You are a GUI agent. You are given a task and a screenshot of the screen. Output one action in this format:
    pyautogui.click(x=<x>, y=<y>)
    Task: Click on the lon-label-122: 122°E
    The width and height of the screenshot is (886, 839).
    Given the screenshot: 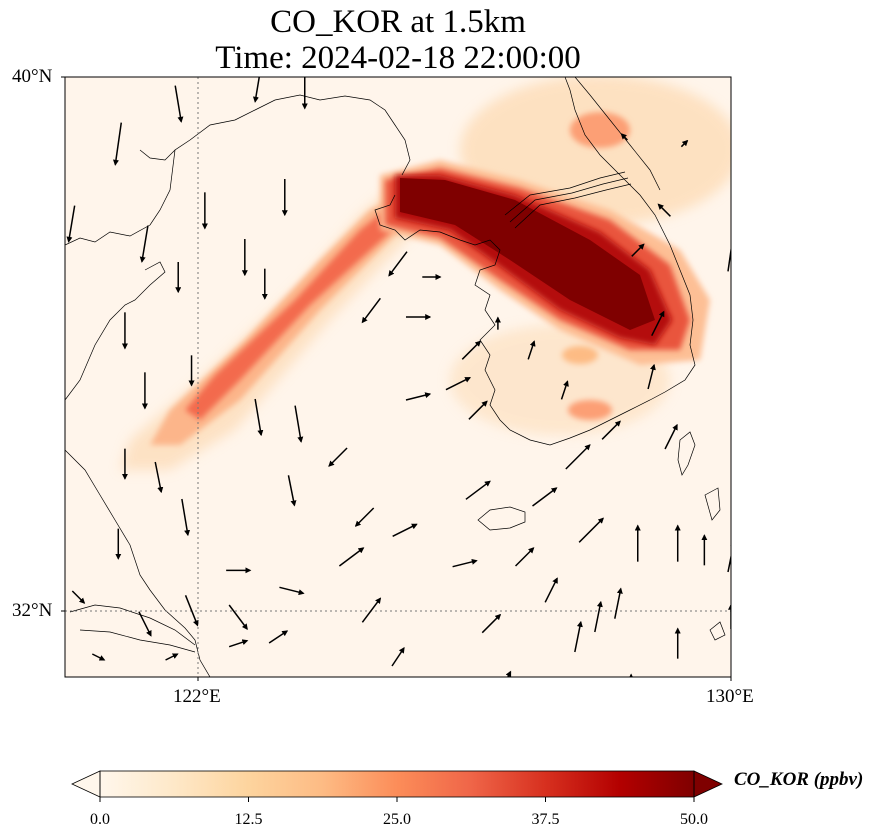 What is the action you would take?
    pyautogui.click(x=197, y=696)
    